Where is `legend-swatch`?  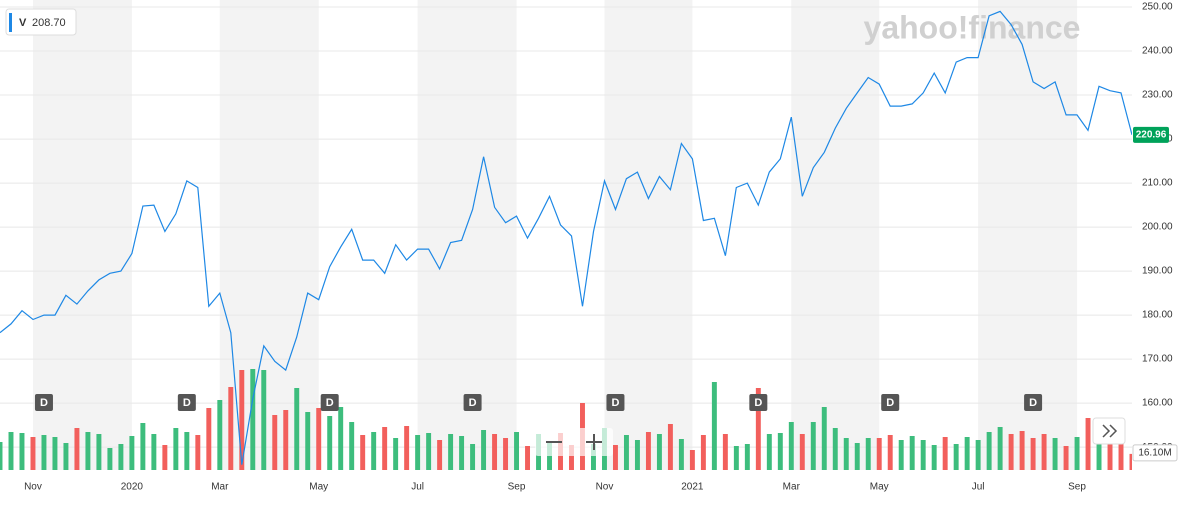 legend-swatch is located at coordinates (10, 22).